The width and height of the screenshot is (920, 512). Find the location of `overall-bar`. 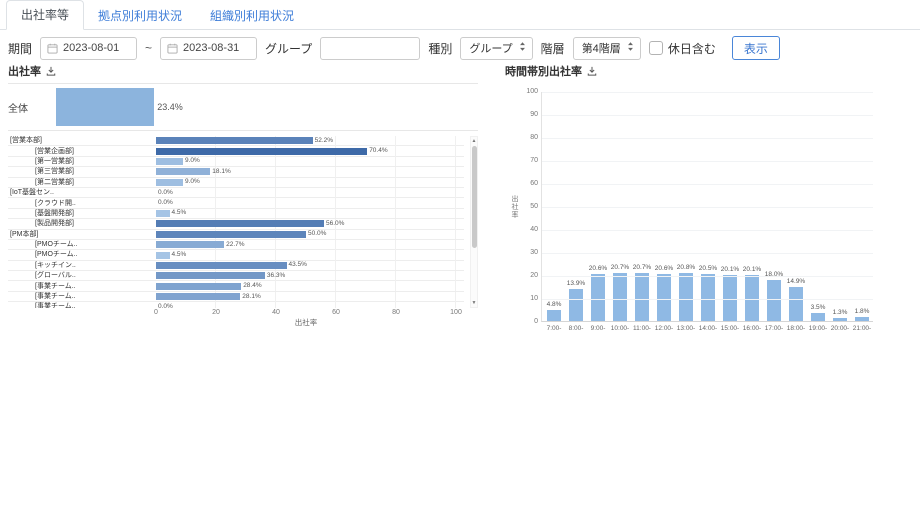

overall-bar is located at coordinates (105, 107).